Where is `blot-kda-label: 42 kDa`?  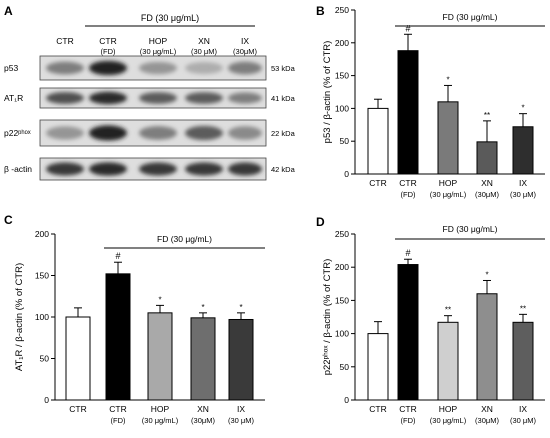
blot-kda-label: 42 kDa is located at coordinates (283, 169).